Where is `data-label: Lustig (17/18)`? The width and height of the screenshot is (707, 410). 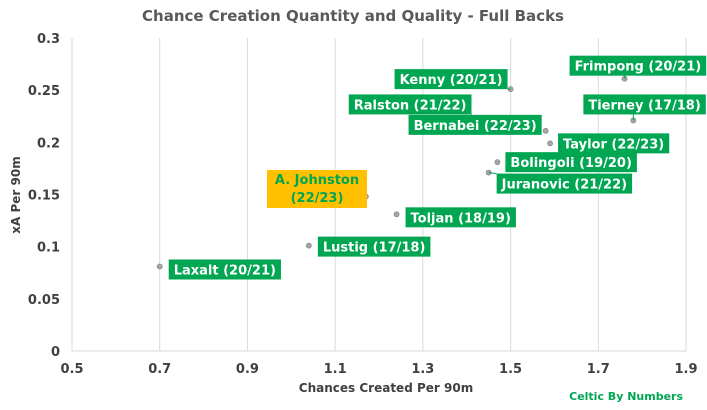 data-label: Lustig (17/18) is located at coordinates (374, 246).